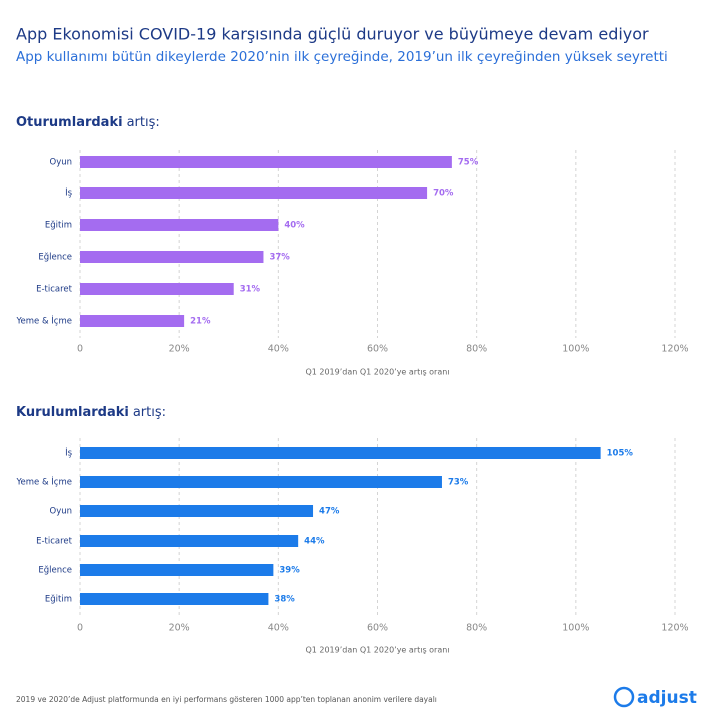 This screenshot has height=728, width=712. I want to click on chart-title: Oturumlardaki artış:, so click(88, 122).